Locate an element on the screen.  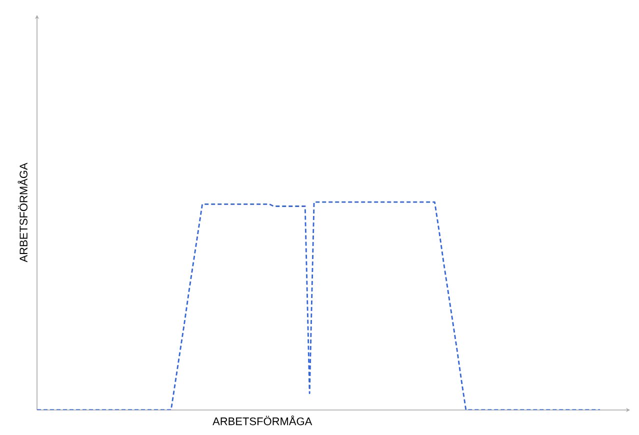
y-axis-title: ARBETSFÖRMÅGA is located at coordinates (23, 212).